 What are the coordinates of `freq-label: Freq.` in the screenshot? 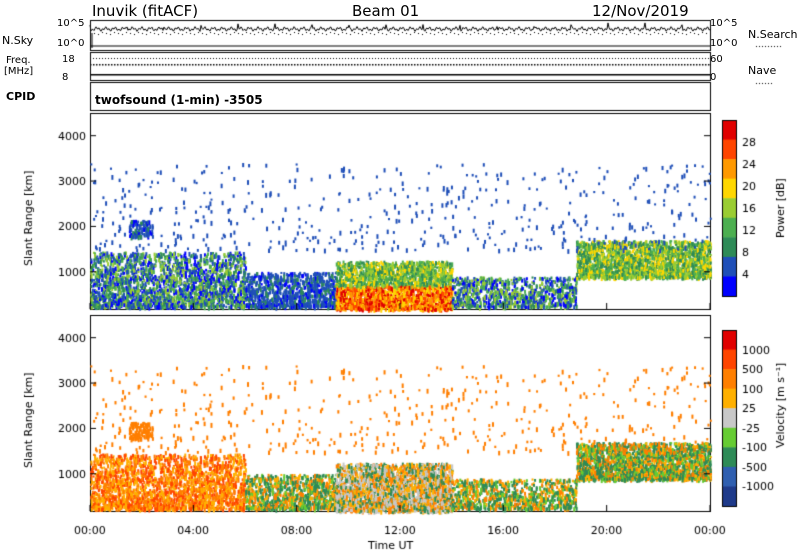 It's located at (18, 60).